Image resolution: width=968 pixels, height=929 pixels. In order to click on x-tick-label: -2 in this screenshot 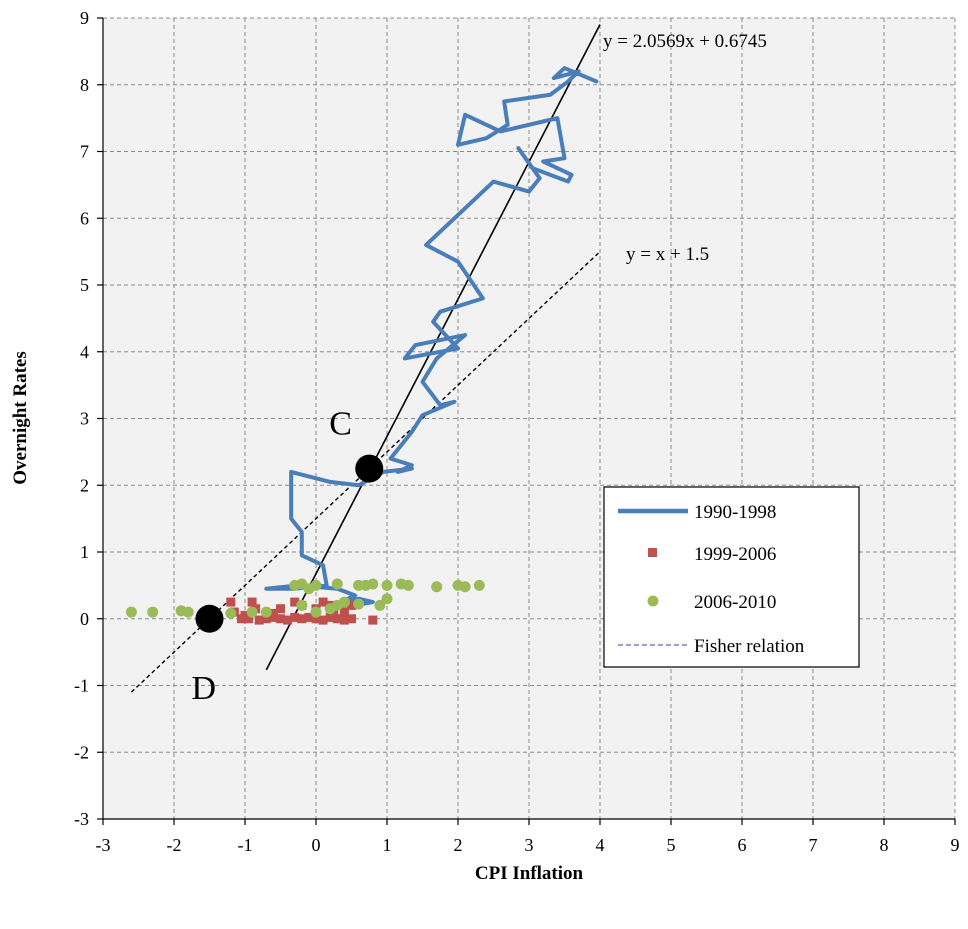, I will do `click(174, 845)`.